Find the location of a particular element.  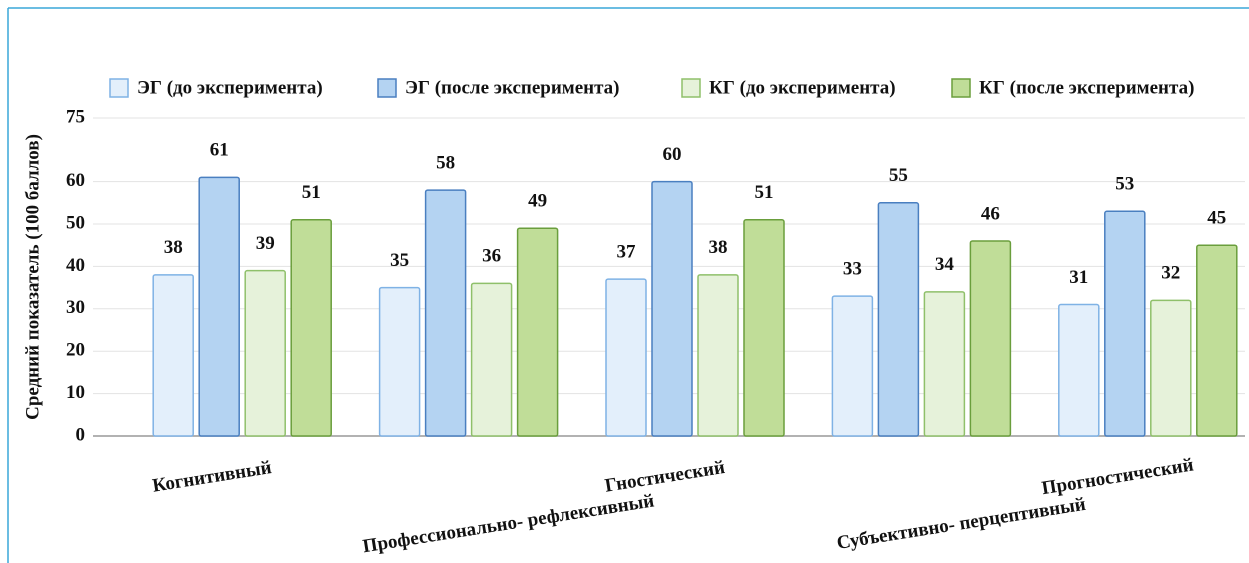

data-label: 55 is located at coordinates (898, 175).